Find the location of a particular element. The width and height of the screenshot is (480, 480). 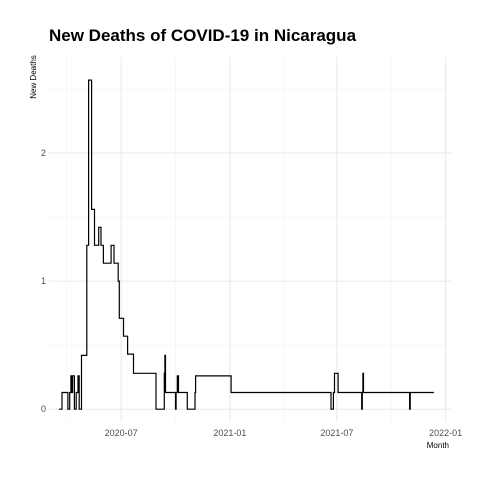

x-axis: 2020-07 2021-01 2021-07 2022-01 is located at coordinates (284, 433).